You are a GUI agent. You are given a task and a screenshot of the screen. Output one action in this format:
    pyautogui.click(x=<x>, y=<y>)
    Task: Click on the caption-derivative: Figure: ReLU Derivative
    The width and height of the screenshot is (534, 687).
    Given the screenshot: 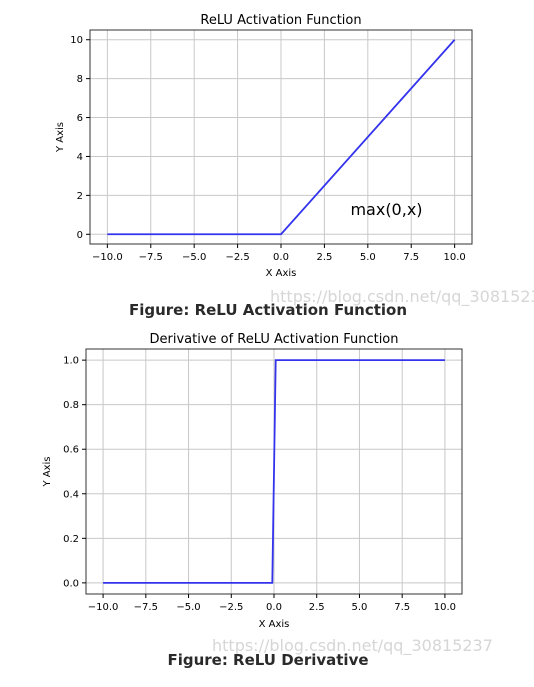 What is the action you would take?
    pyautogui.click(x=267, y=660)
    